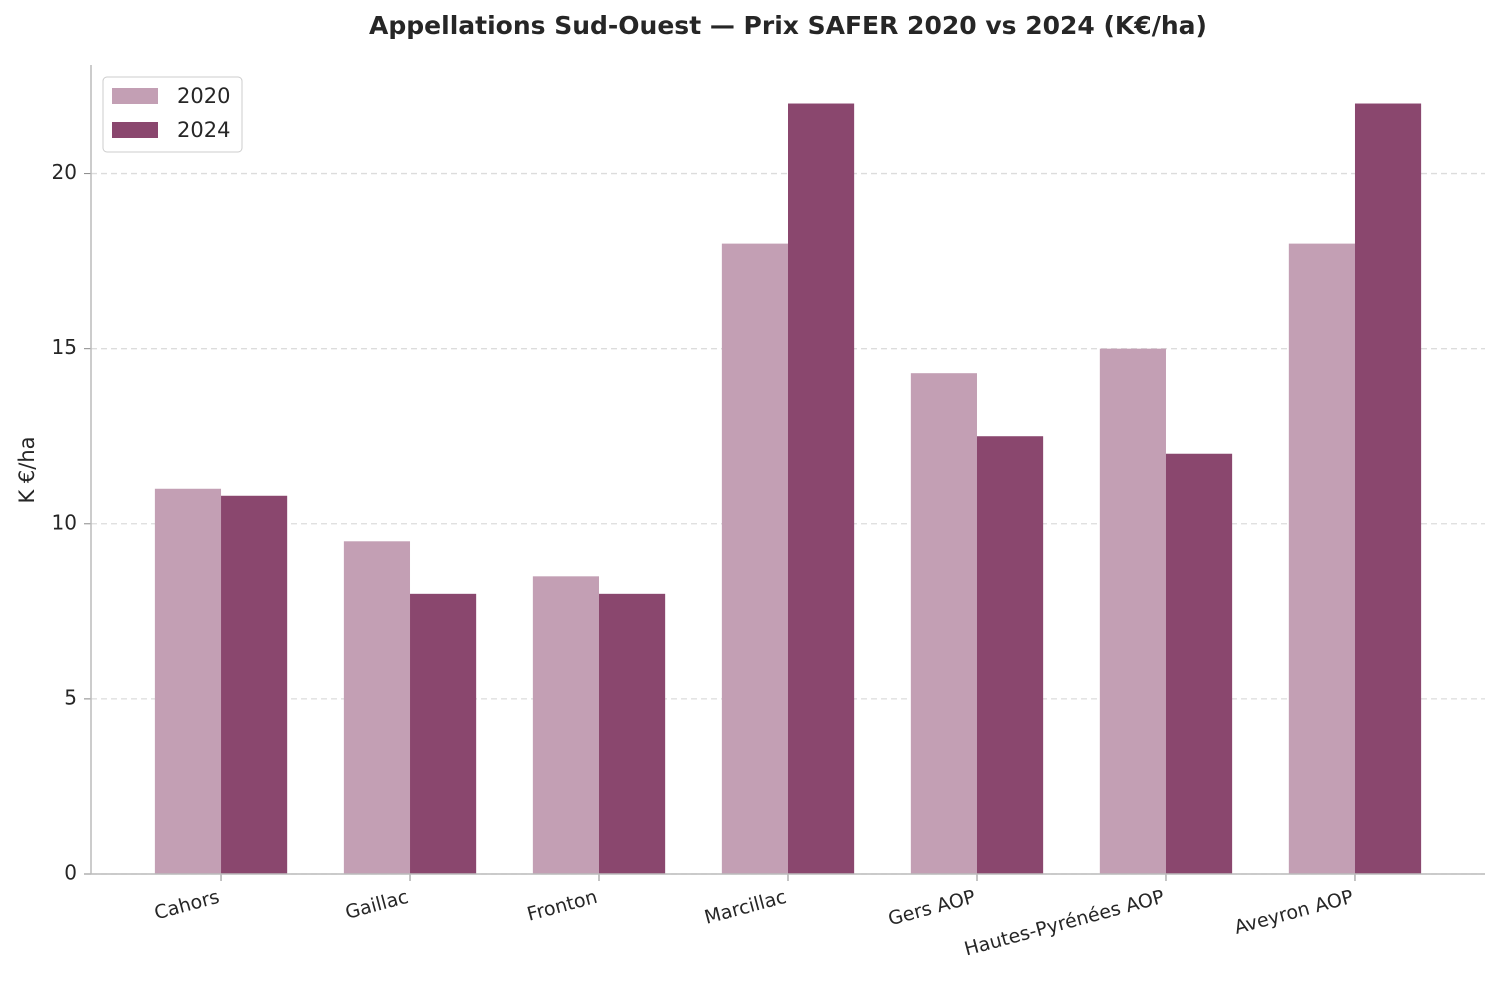 This screenshot has height=983, width=1501. I want to click on x-tick-label: Aveyron AOP, so click(1294, 912).